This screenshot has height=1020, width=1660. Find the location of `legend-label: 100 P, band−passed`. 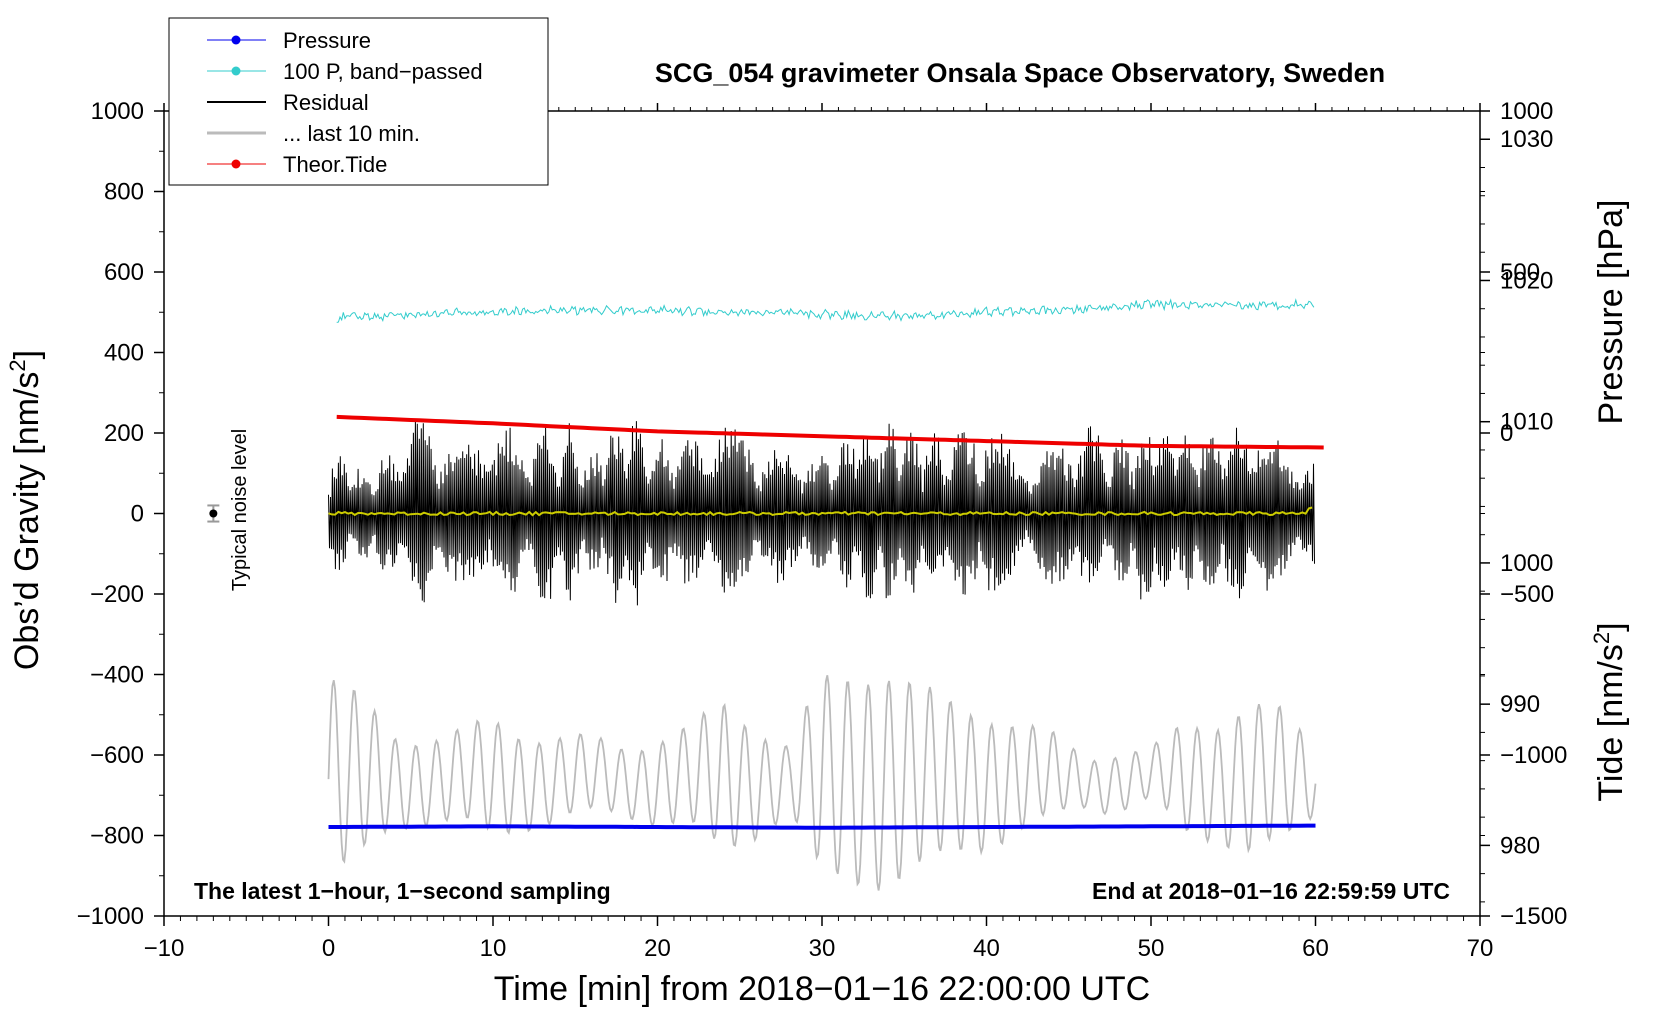

legend-label: 100 P, band−passed is located at coordinates (383, 71).